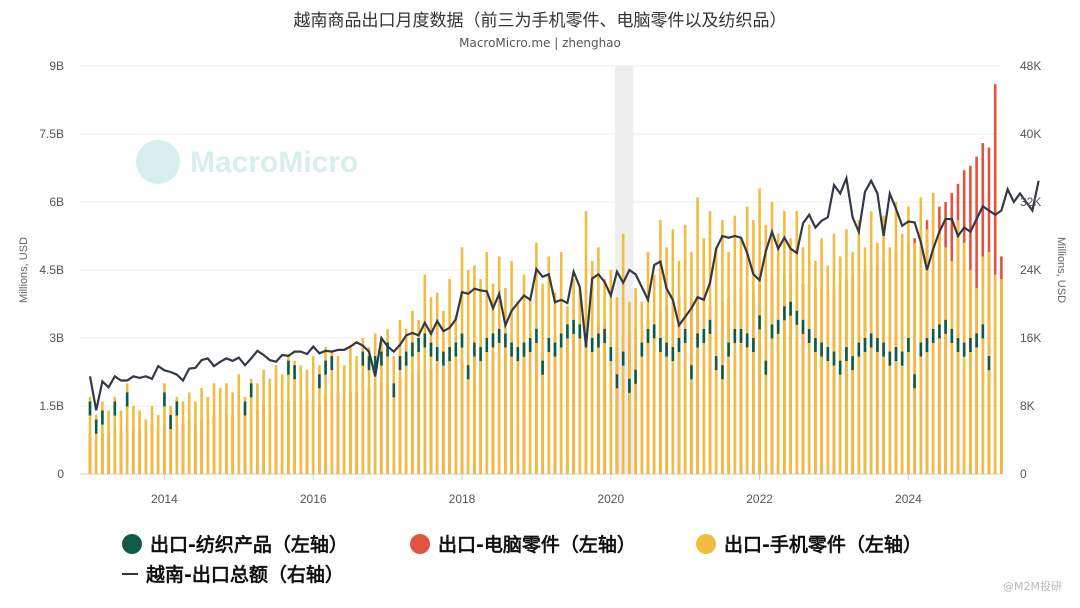 The height and width of the screenshot is (608, 1080). Describe the element at coordinates (809, 543) in the screenshot. I see `legend-phone: 出口-手机零件（左轴）` at that location.